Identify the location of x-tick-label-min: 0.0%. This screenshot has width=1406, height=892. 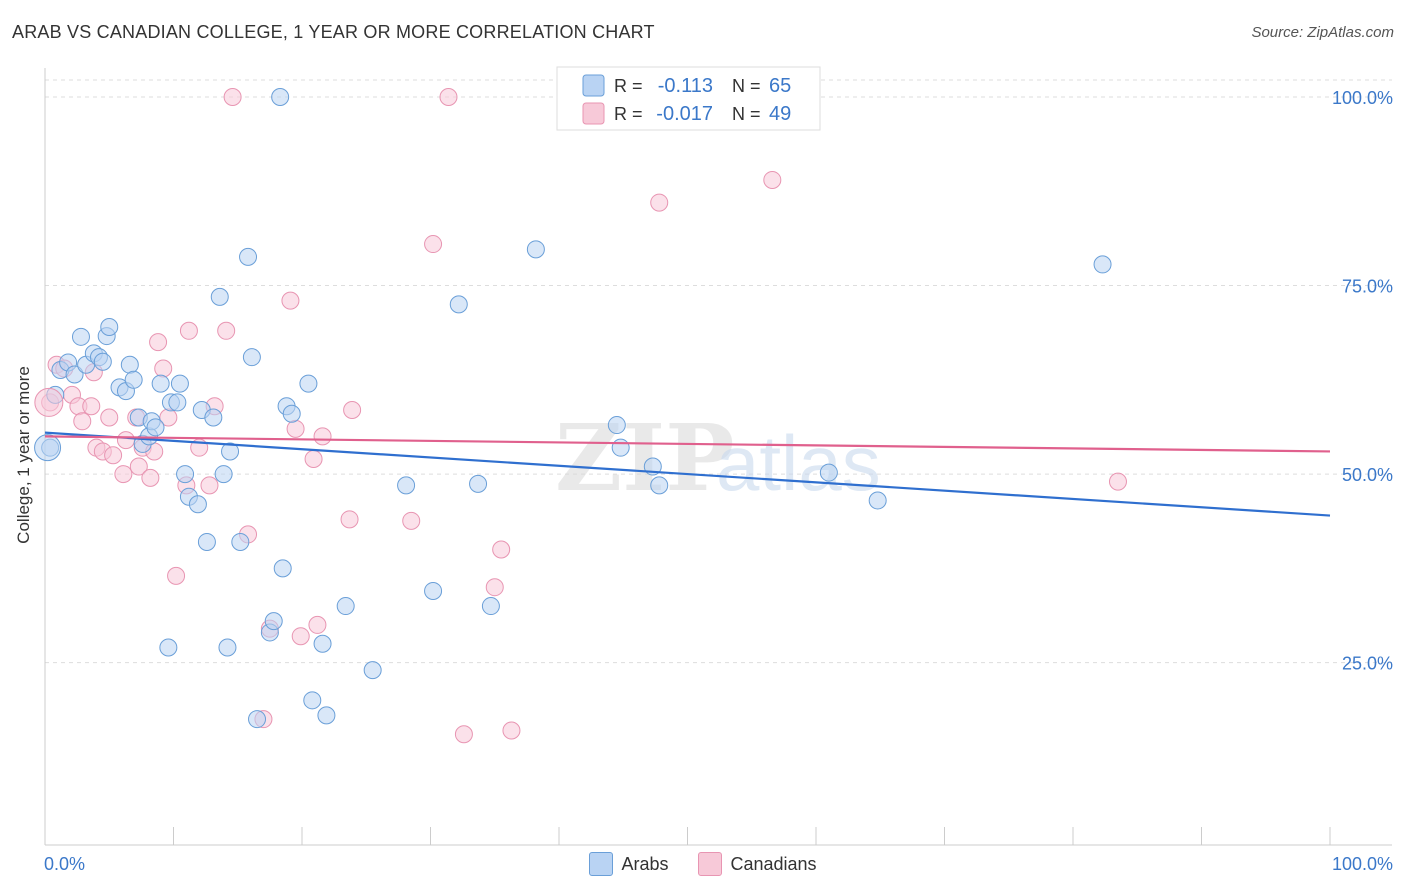
(64, 864).